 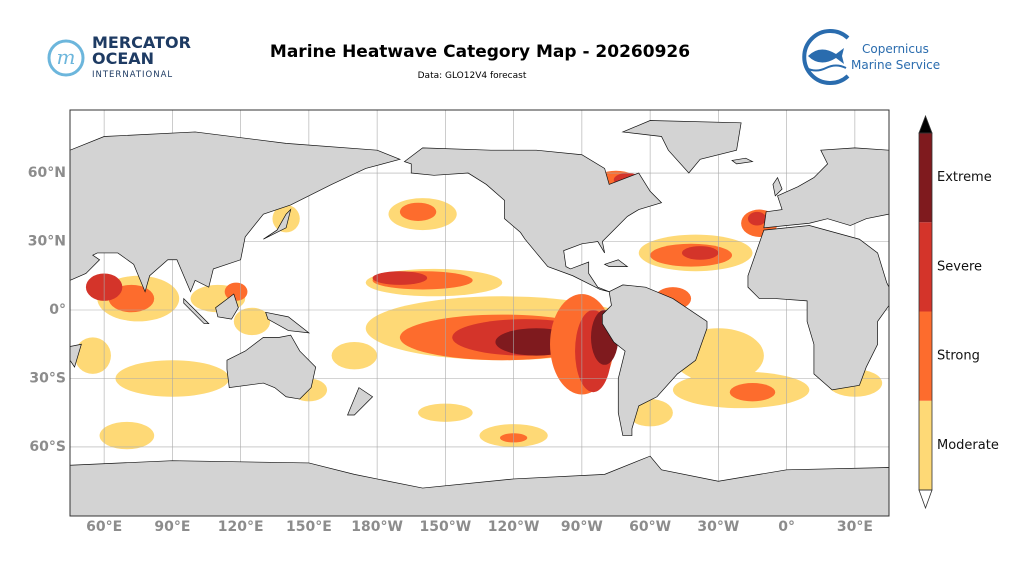 What do you see at coordinates (514, 527) in the screenshot?
I see `lon-label: 120°W` at bounding box center [514, 527].